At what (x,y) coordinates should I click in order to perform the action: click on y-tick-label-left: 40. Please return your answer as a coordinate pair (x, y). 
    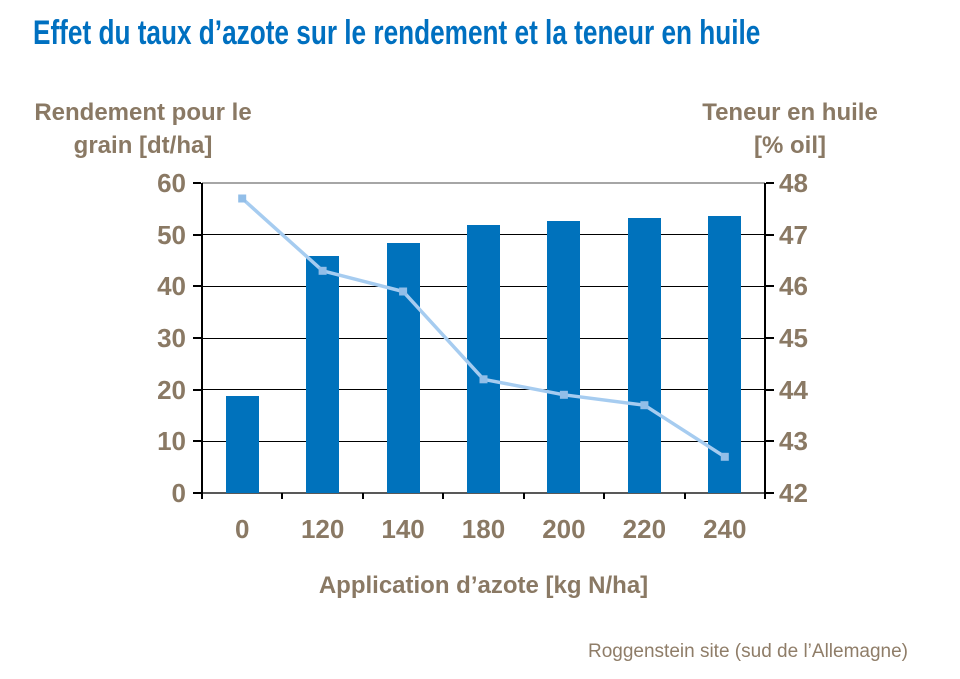
    Looking at the image, I should click on (171, 286).